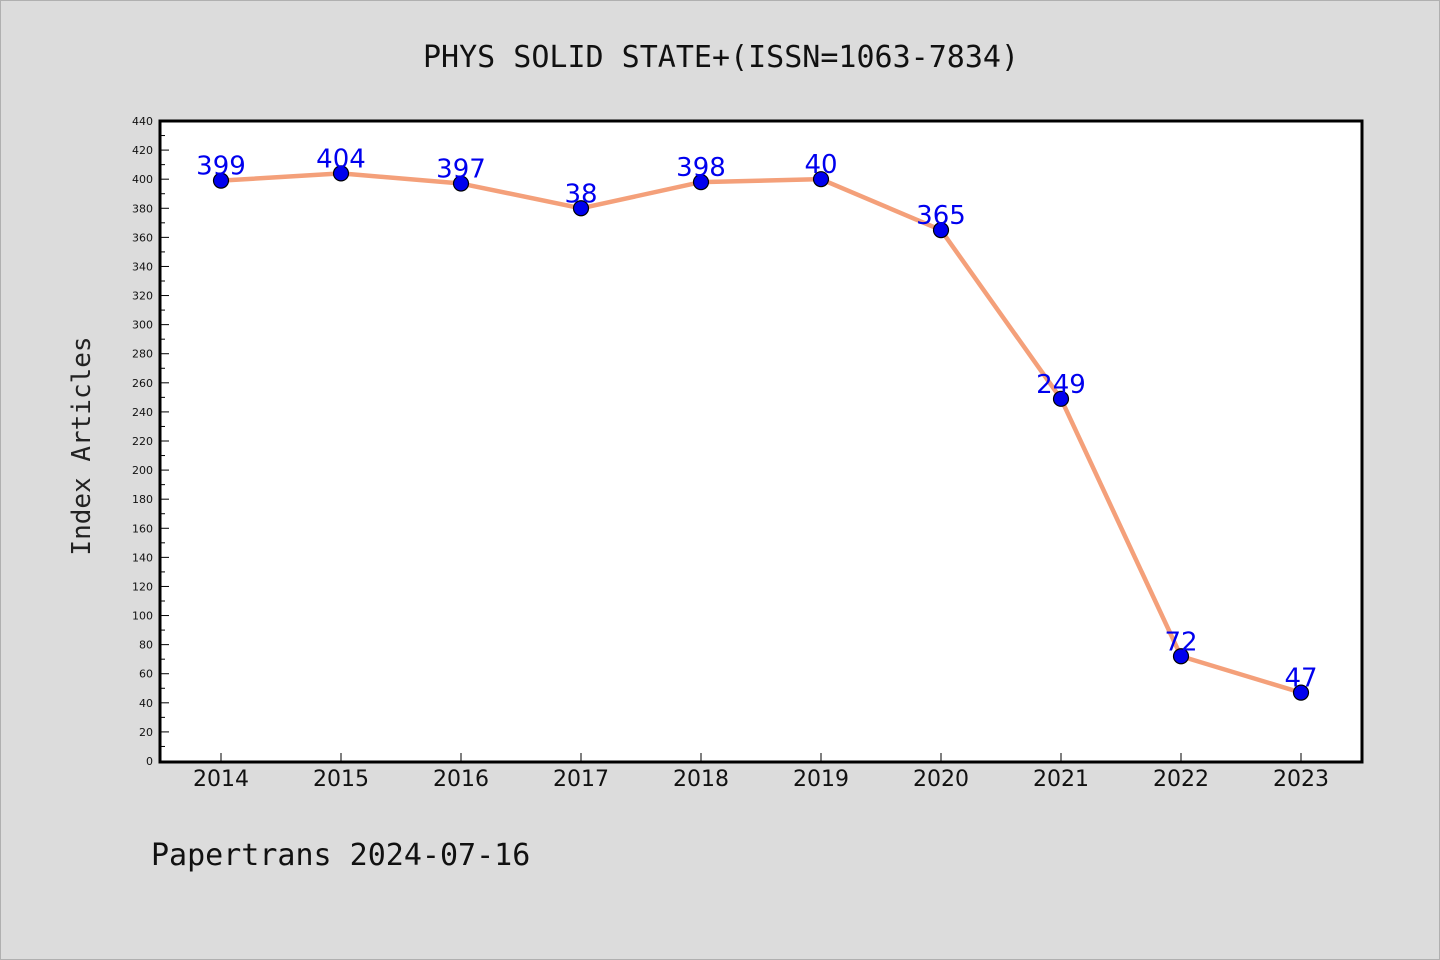 The width and height of the screenshot is (1440, 960). Describe the element at coordinates (721, 57) in the screenshot. I see `chart-title: PHYS SOLID STATE+(ISSN=1063-7834)` at that location.